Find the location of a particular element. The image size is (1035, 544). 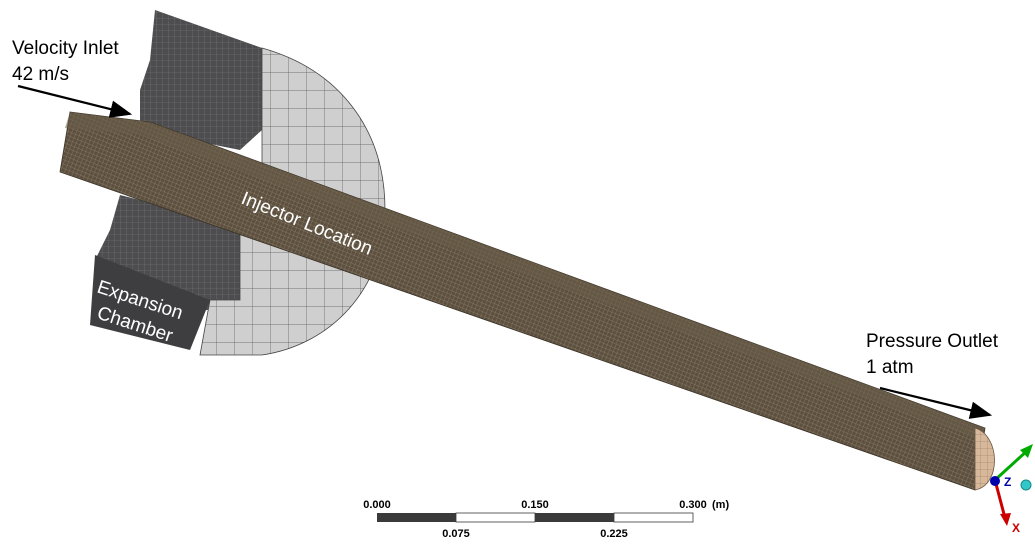

pressure-outlet-arrow is located at coordinates (936, 402).